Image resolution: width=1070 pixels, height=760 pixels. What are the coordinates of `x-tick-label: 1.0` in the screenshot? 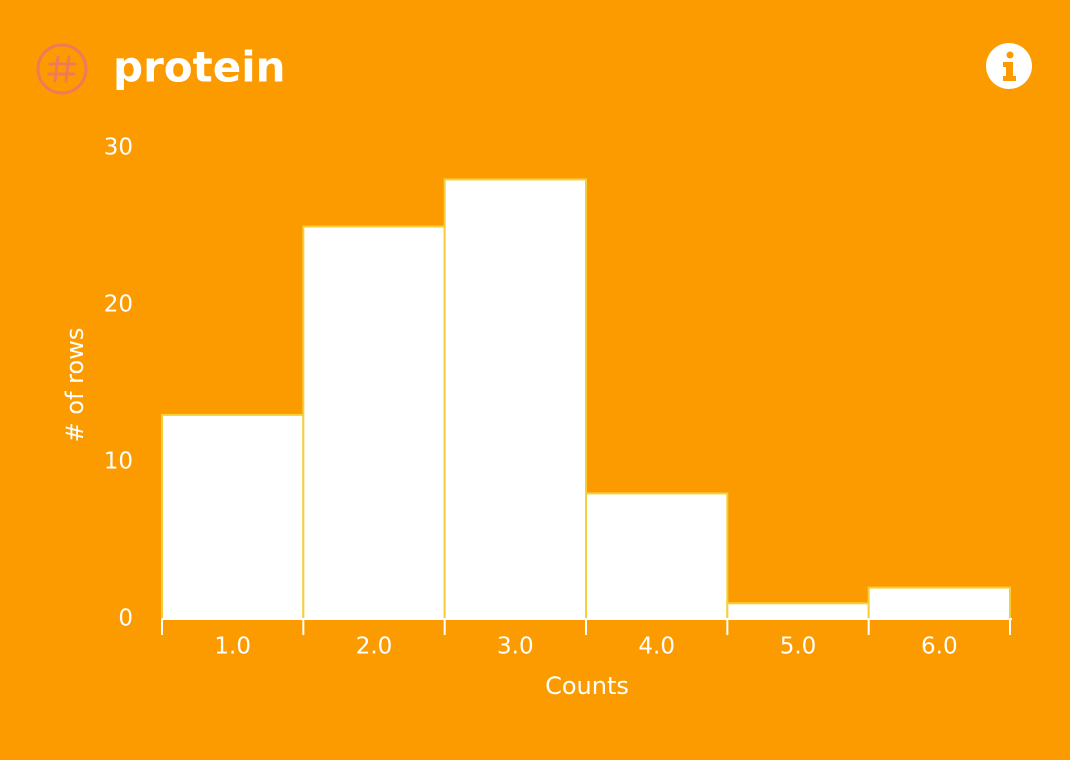 It's located at (232, 647).